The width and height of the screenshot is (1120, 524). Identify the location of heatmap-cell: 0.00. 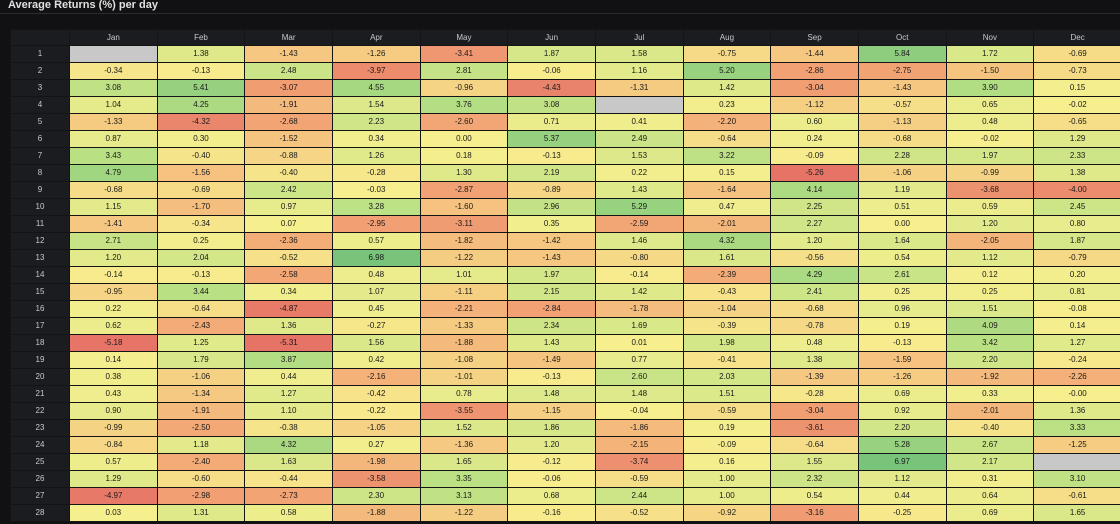
(902, 224).